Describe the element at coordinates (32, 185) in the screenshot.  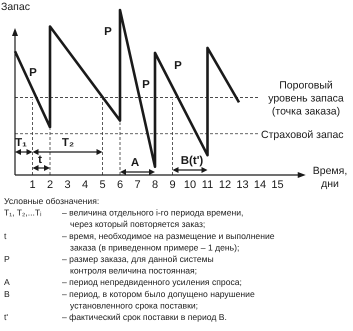
I see `x-tick-label: 1` at that location.